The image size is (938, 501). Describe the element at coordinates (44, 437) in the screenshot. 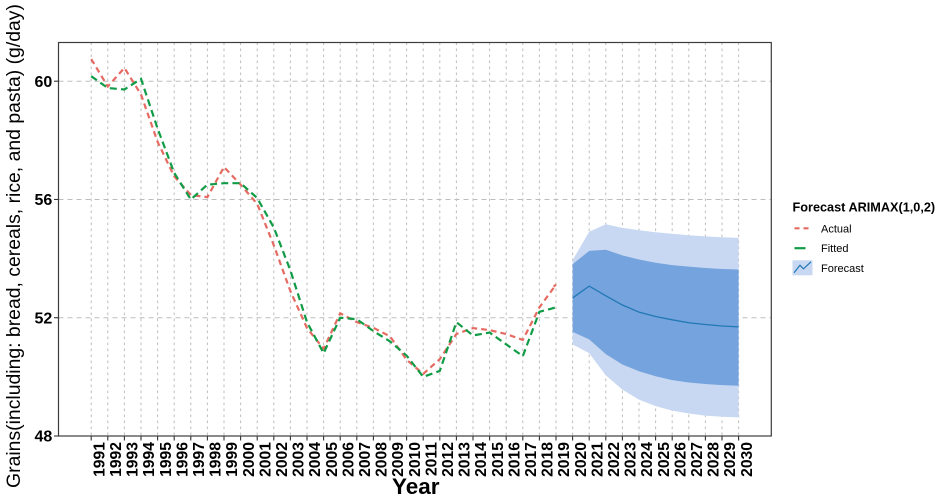

I see `svg-text: 48` at that location.